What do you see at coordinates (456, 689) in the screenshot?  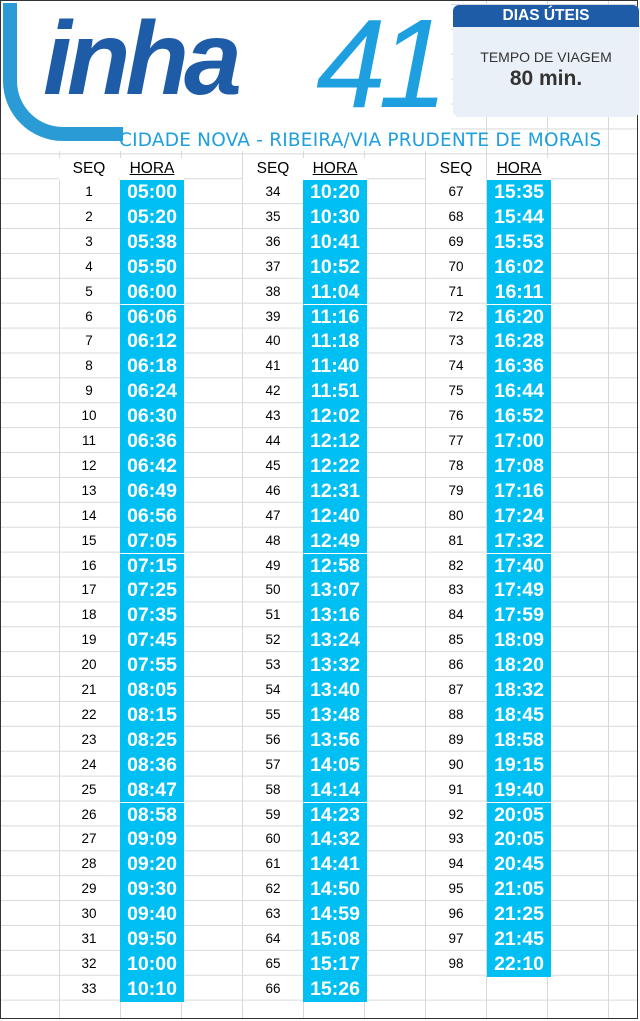 I see `seq-cell: 87` at bounding box center [456, 689].